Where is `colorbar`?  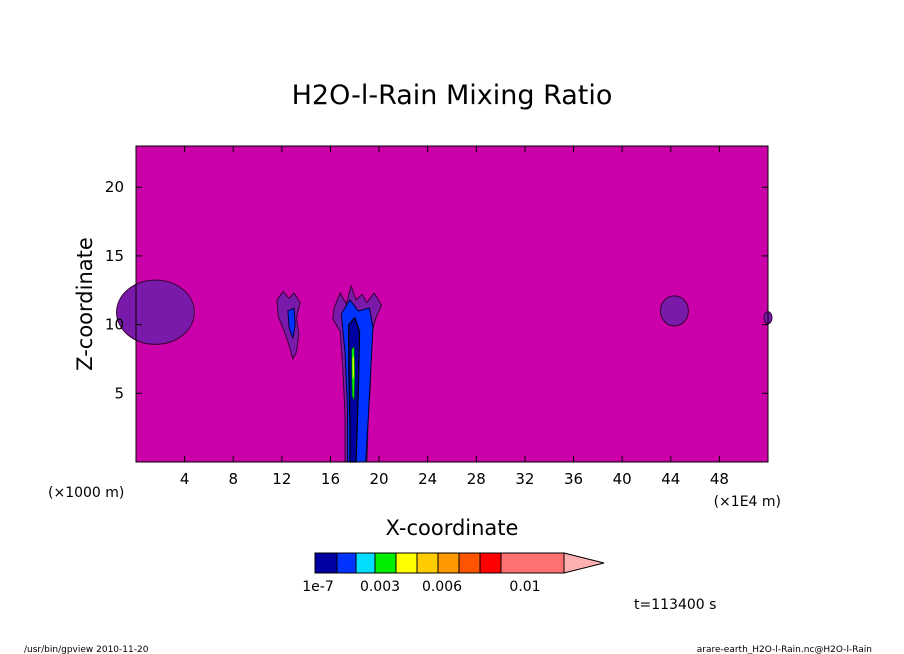
colorbar is located at coordinates (459, 563).